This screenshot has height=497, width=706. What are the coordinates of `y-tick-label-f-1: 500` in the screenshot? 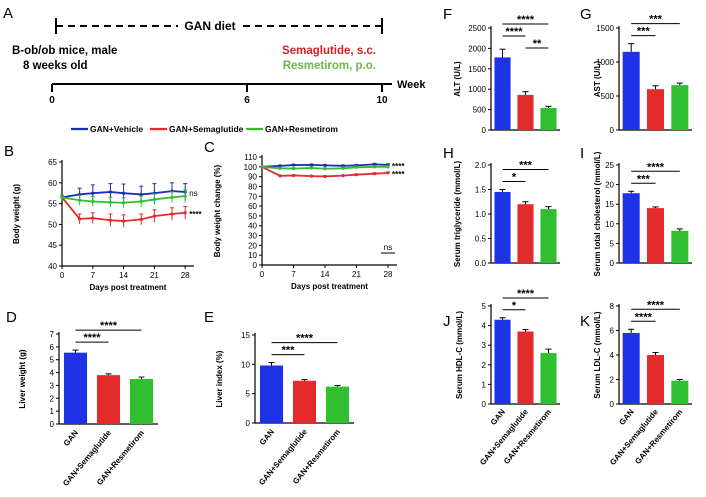 It's located at (480, 110).